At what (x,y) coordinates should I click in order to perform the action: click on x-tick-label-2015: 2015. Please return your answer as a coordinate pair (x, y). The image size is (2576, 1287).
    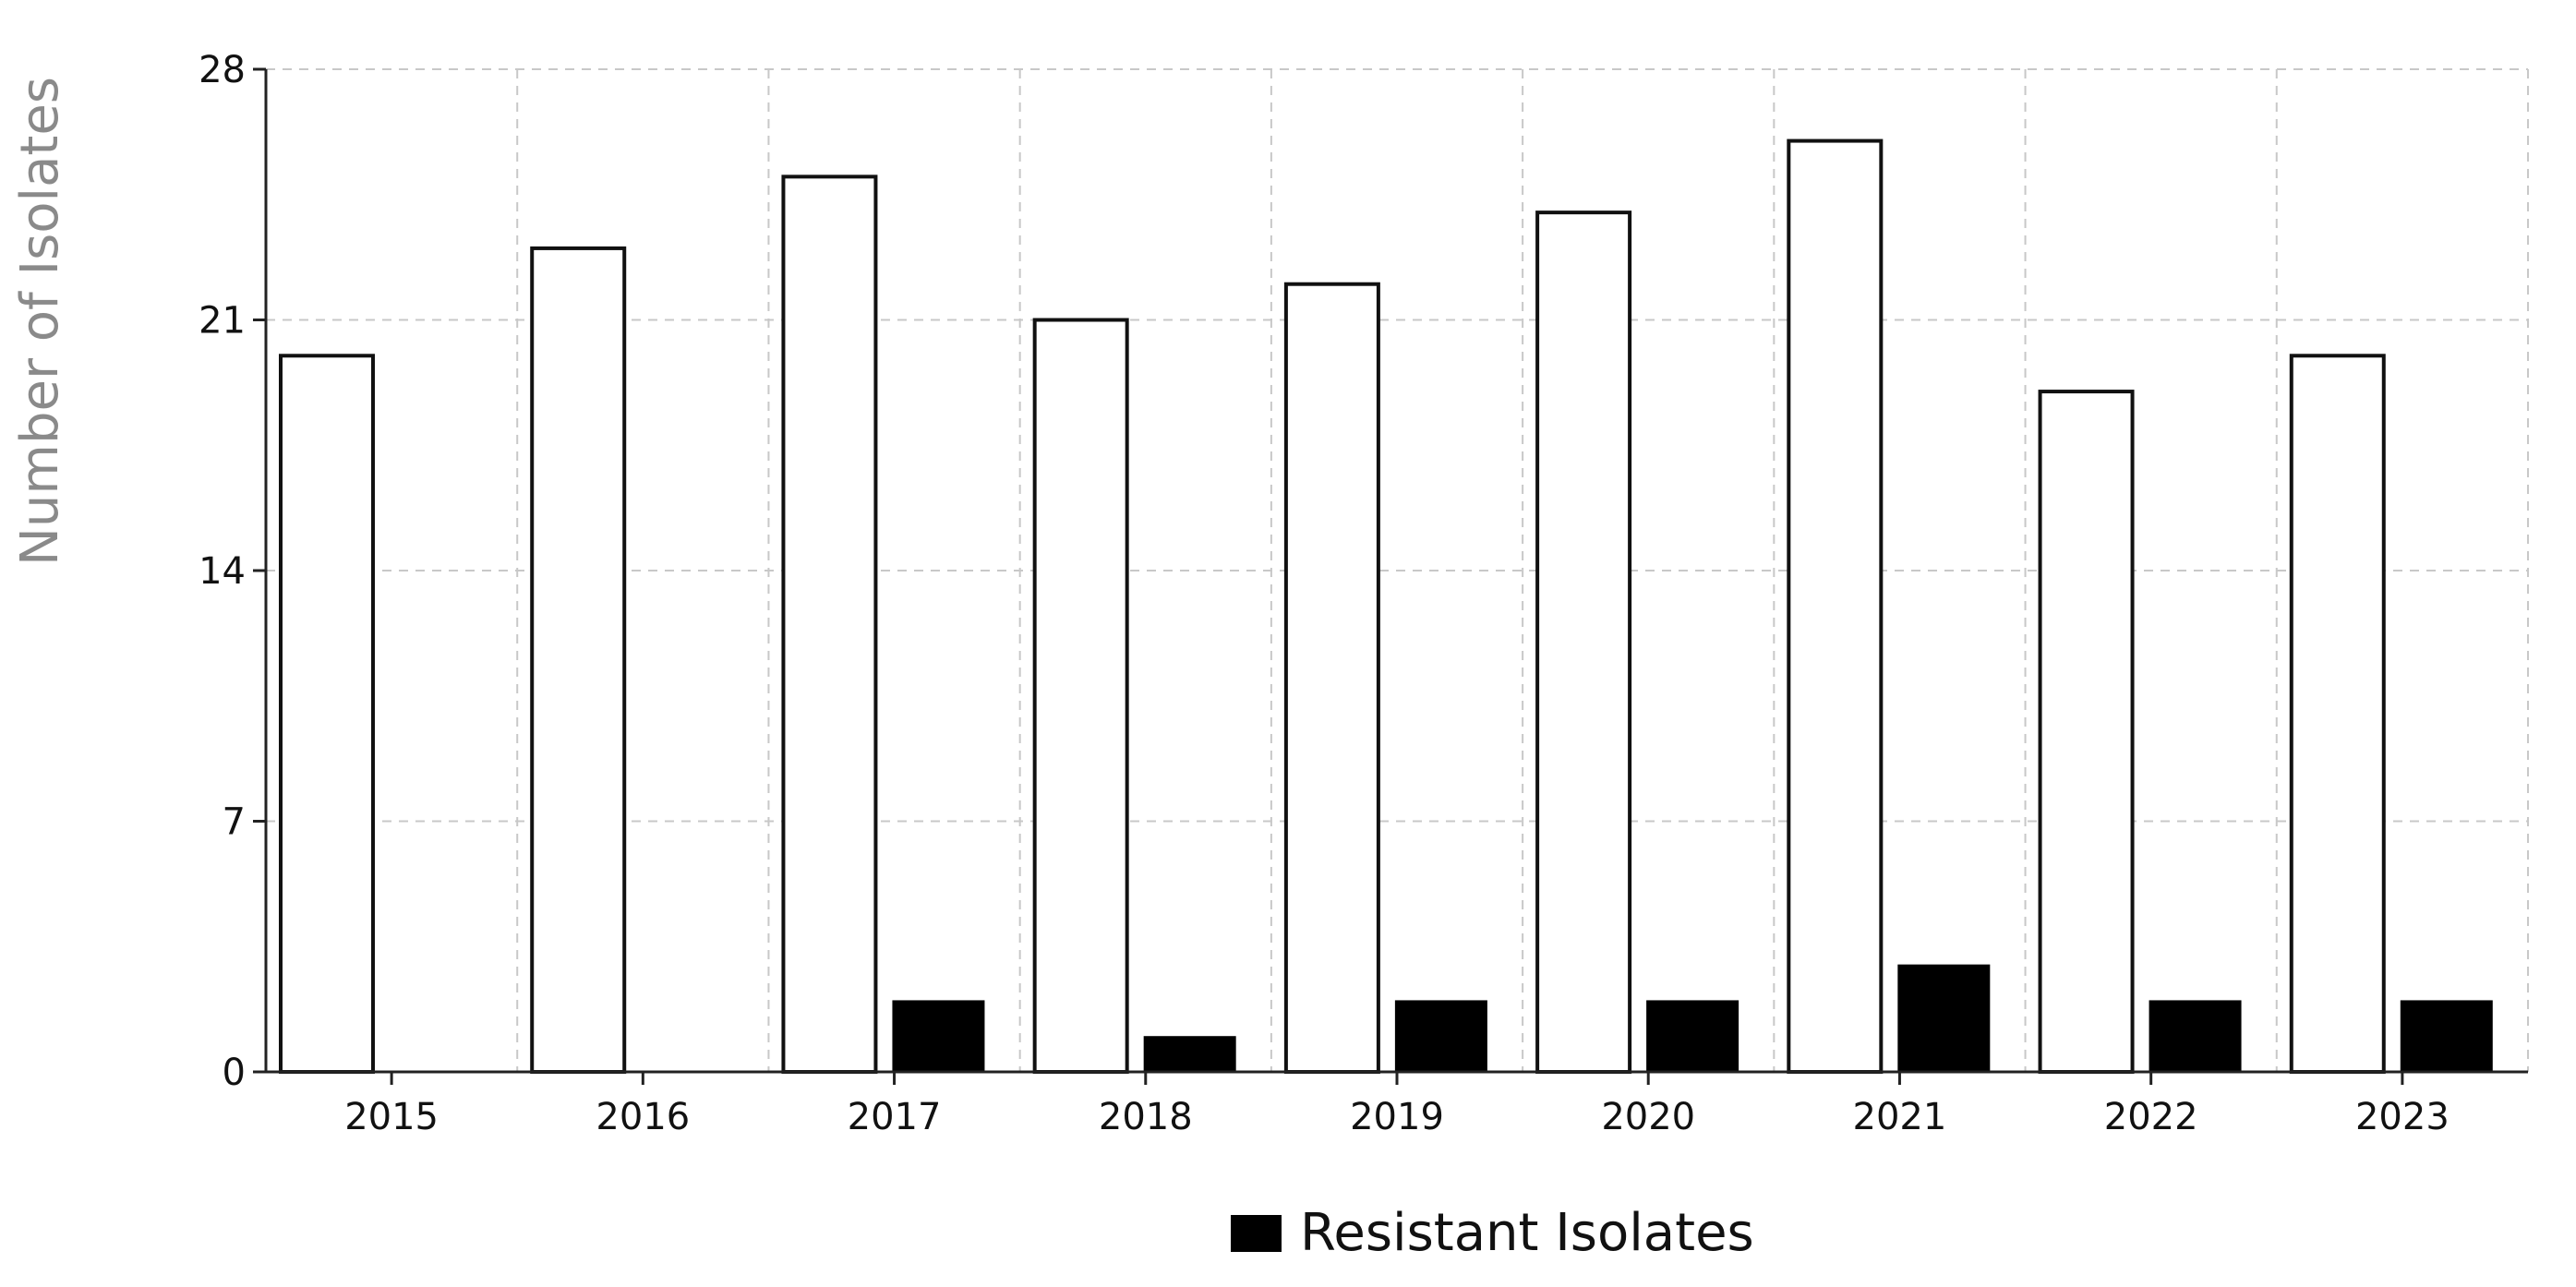
    Looking at the image, I should click on (391, 1117).